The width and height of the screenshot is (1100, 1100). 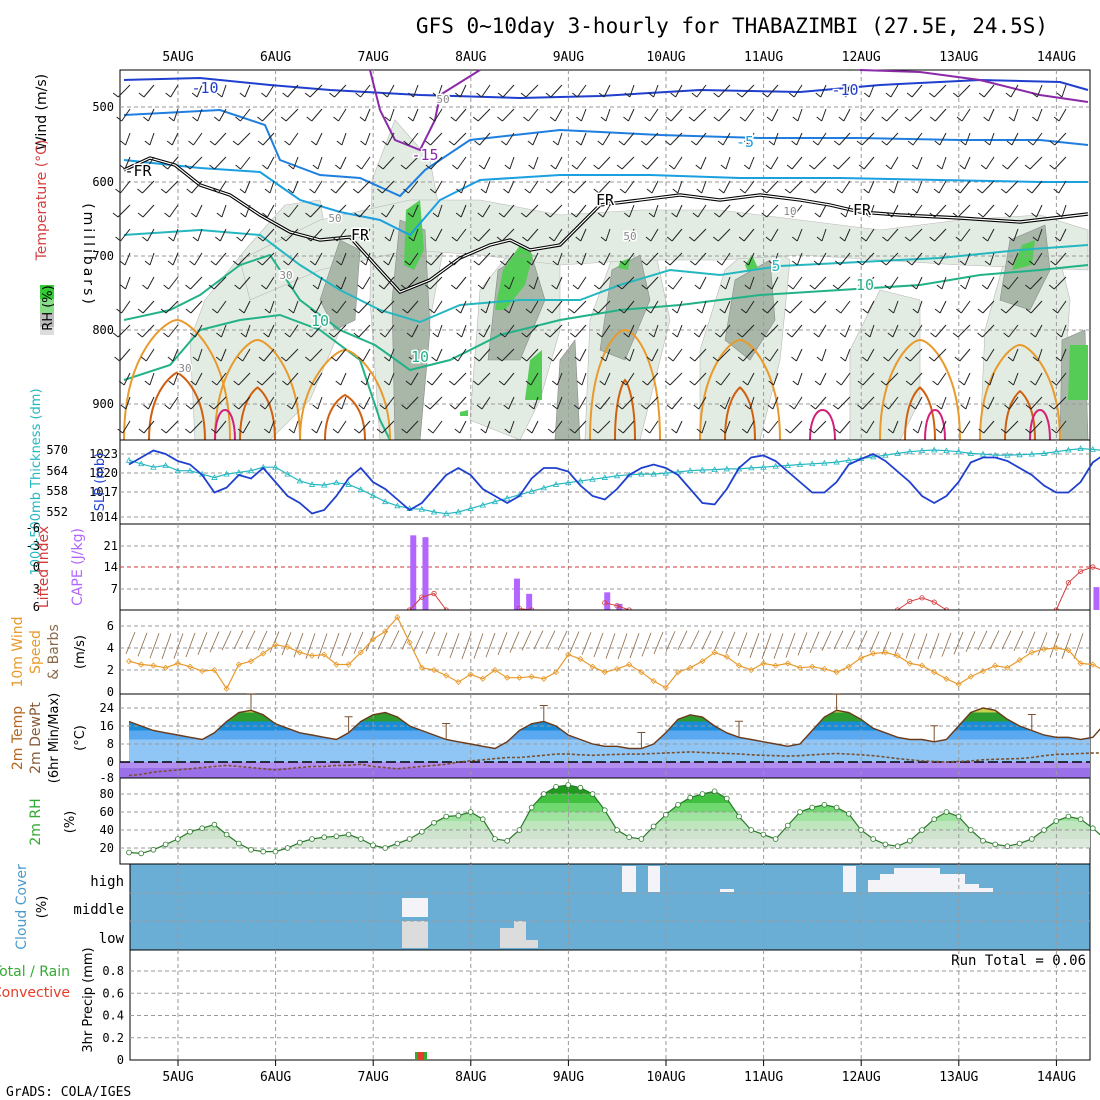 What do you see at coordinates (532, 944) in the screenshot?
I see `cloud-low-block` at bounding box center [532, 944].